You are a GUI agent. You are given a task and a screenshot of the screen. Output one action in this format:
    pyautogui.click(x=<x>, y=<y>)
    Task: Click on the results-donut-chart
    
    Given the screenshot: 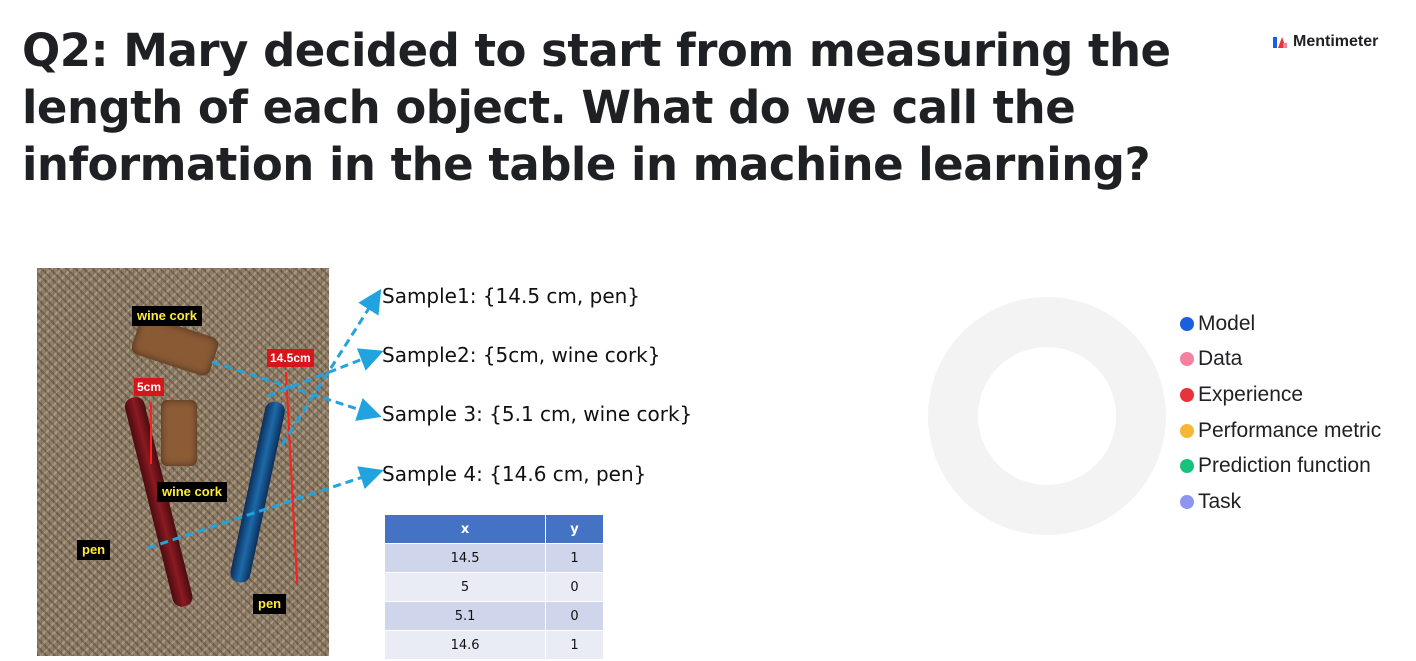 What is the action you would take?
    pyautogui.click(x=1047, y=416)
    